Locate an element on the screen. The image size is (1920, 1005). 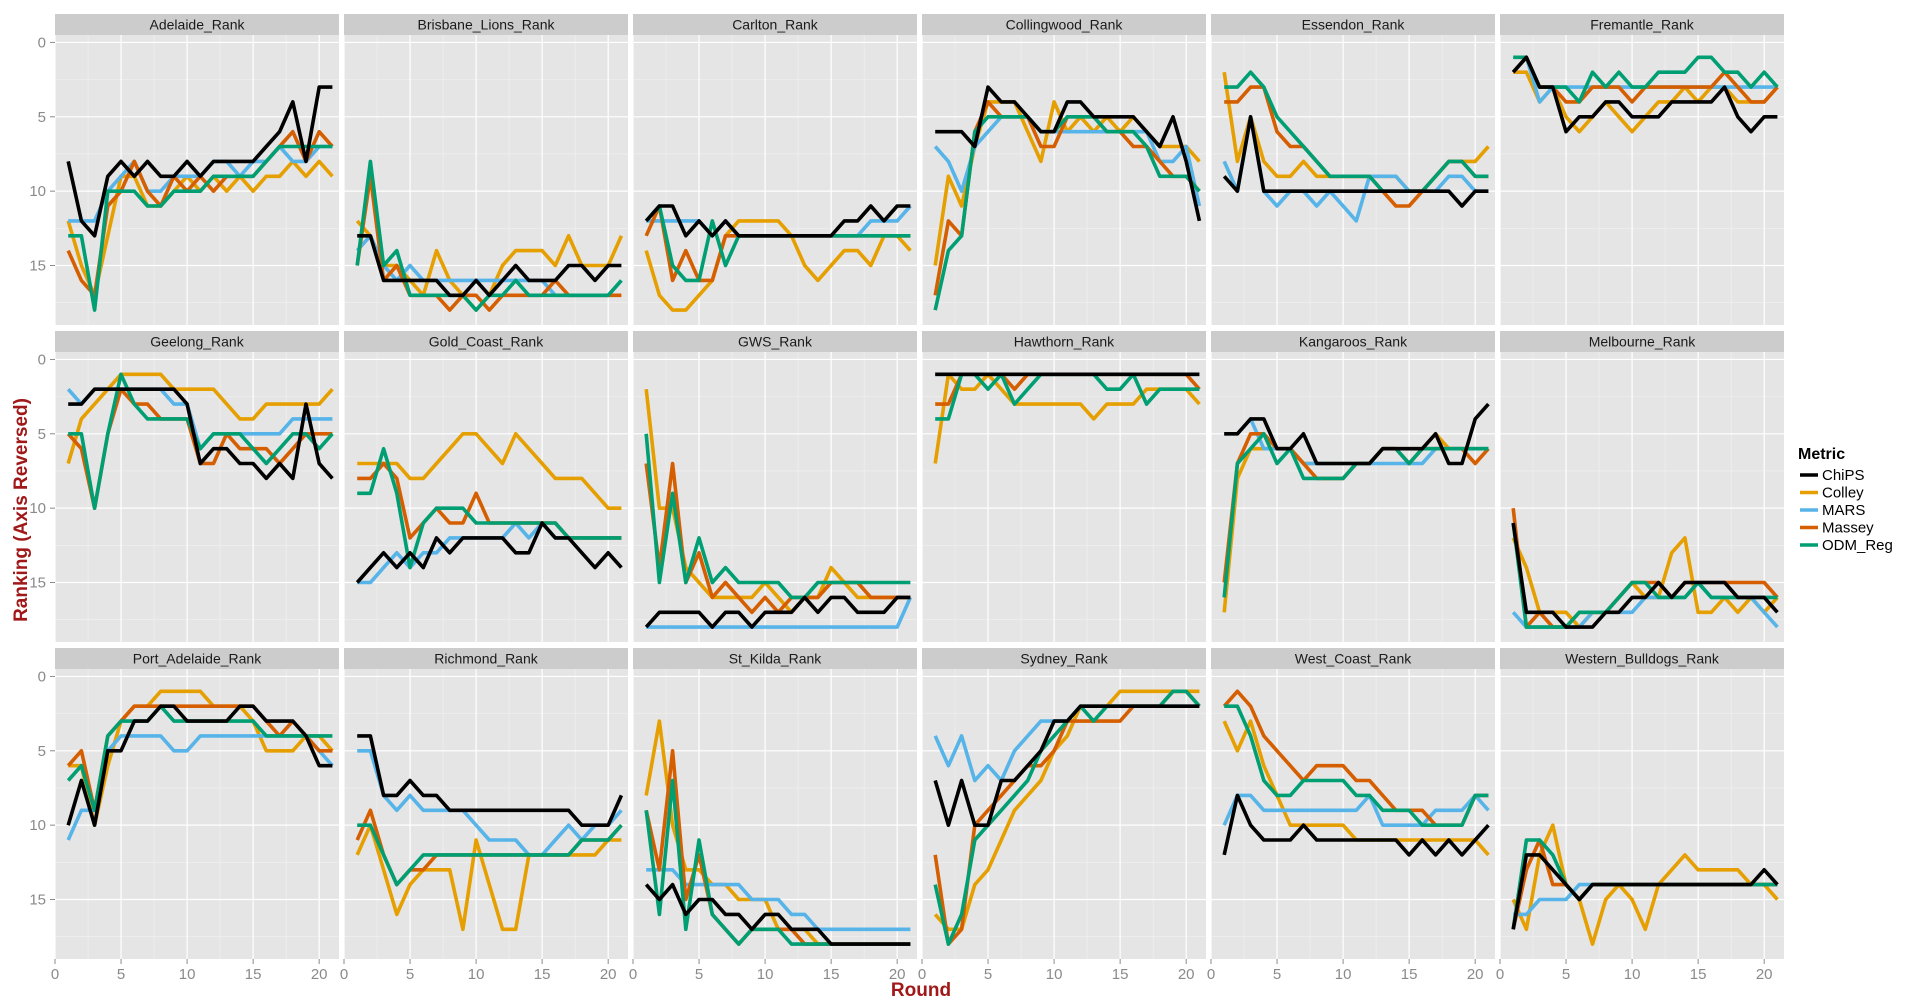
panel-kangaroos-rank: Kangaroos_Rank is located at coordinates (1352, 486).